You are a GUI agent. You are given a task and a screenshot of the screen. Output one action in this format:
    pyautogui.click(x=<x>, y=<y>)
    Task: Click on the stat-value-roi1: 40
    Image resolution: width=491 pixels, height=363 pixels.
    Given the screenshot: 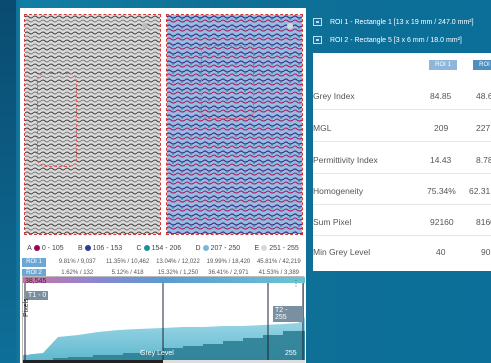 What is the action you would take?
    pyautogui.click(x=441, y=252)
    